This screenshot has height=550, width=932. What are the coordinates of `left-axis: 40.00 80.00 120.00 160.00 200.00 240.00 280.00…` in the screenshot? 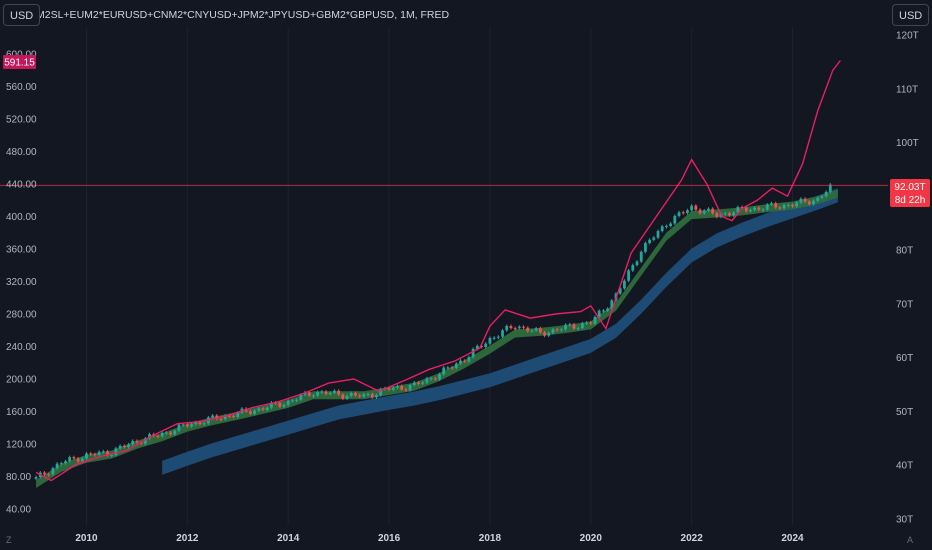 It's located at (21, 283).